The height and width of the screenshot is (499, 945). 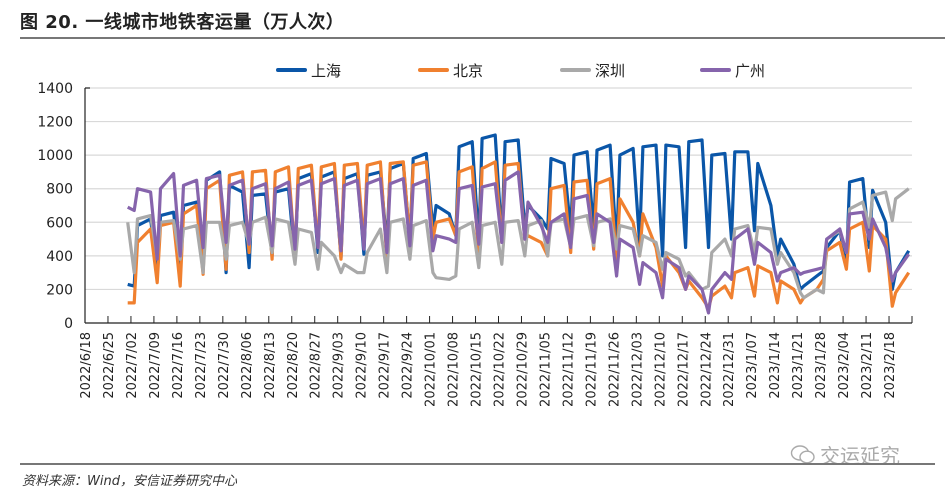 What do you see at coordinates (775, 365) in the screenshot?
I see `x-tick-label: 2023/1/14` at bounding box center [775, 365].